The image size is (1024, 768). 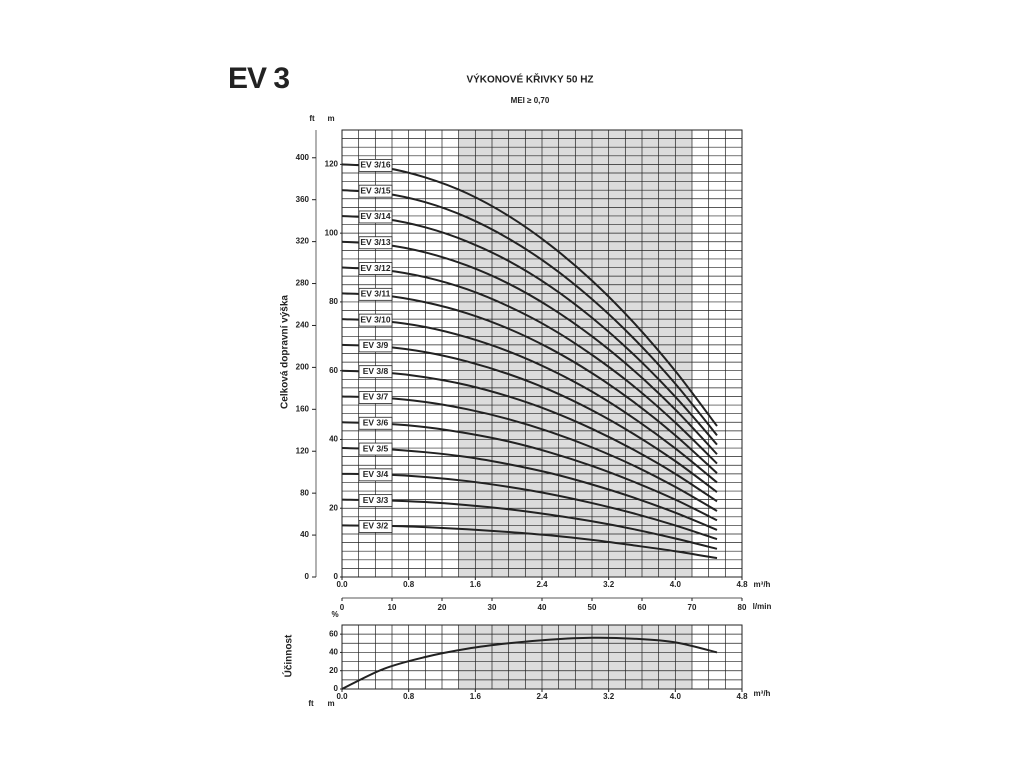 What do you see at coordinates (288, 655) in the screenshot?
I see `y-axis-label: Účinnost` at bounding box center [288, 655].